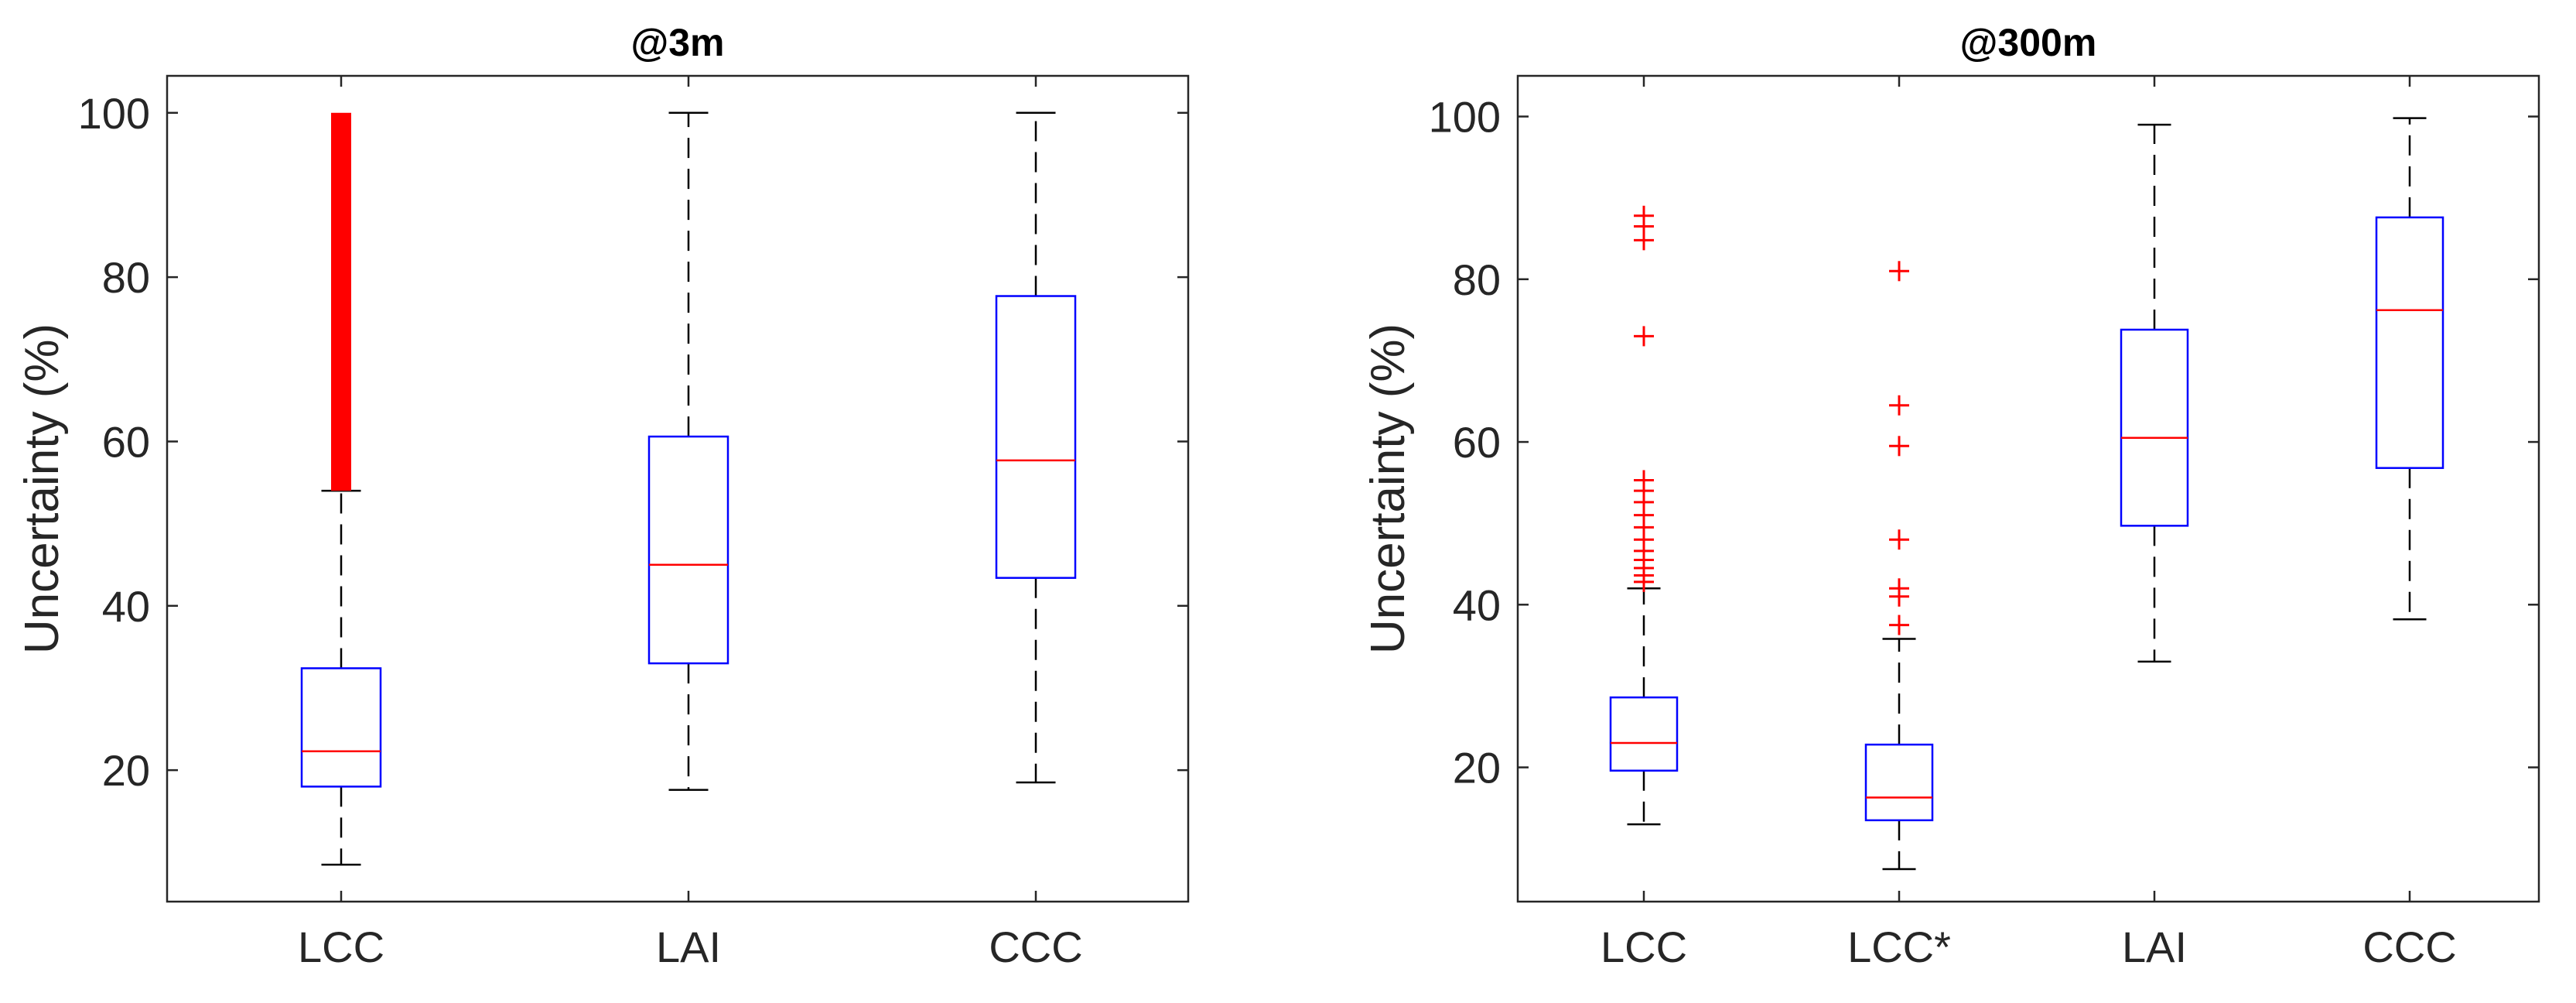 The width and height of the screenshot is (2576, 1003). Describe the element at coordinates (1899, 566) in the screenshot. I see `box-lcc-star` at that location.